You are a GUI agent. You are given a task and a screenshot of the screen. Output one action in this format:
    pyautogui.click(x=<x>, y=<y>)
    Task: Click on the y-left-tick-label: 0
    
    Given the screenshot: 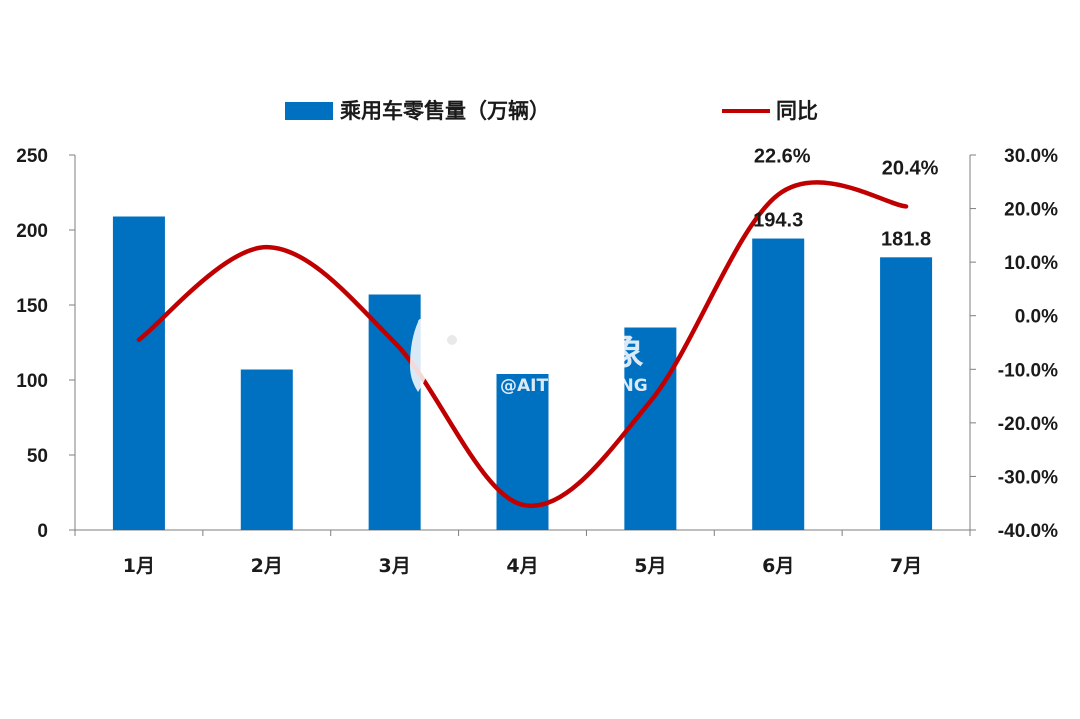 What is the action you would take?
    pyautogui.click(x=42, y=531)
    